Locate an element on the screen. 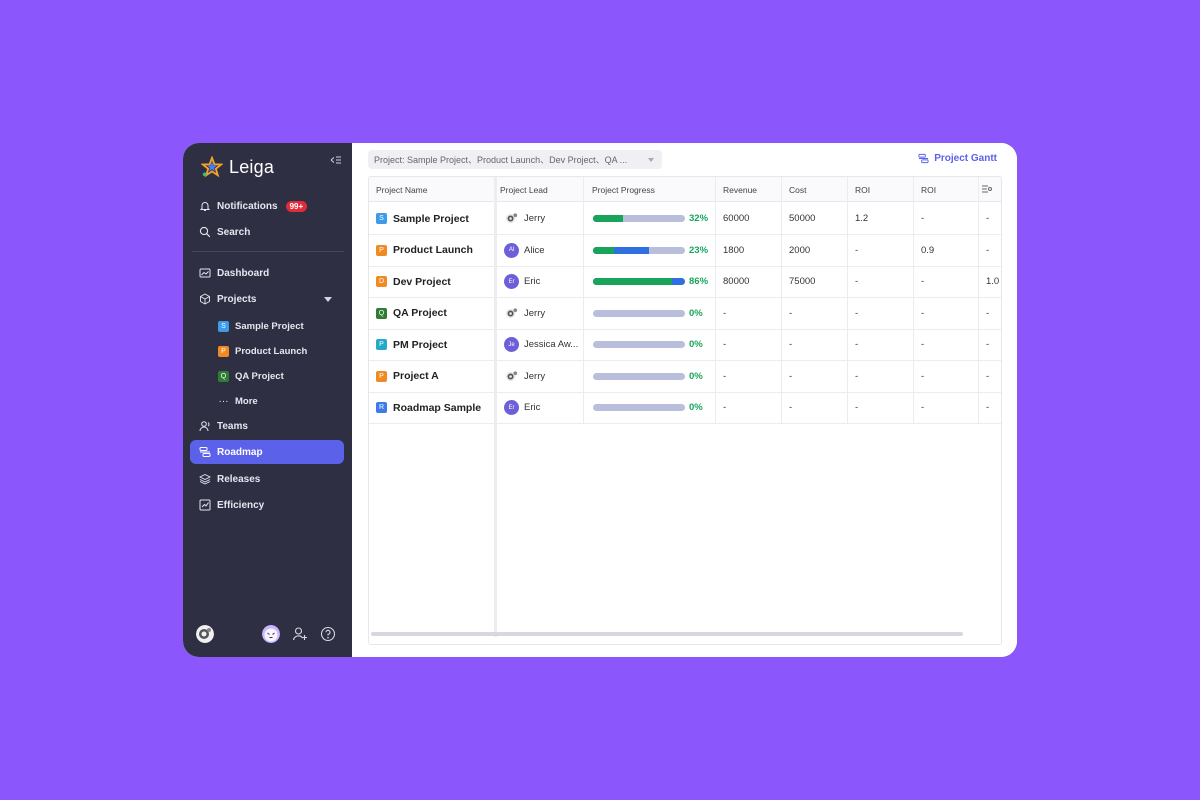  sidebar-project-sample: S Sample Project is located at coordinates (281, 326).